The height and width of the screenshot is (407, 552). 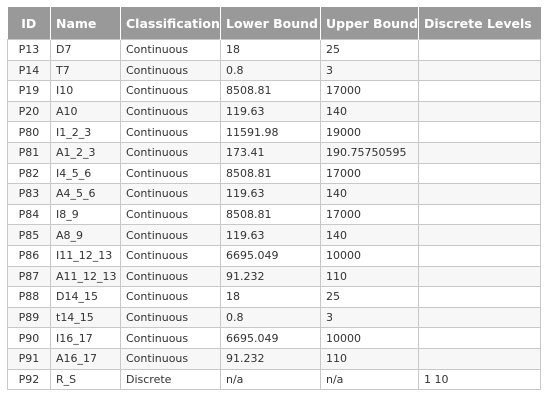 I want to click on table-row: P91 A16_17 Continuous 91.232 110, so click(x=274, y=358).